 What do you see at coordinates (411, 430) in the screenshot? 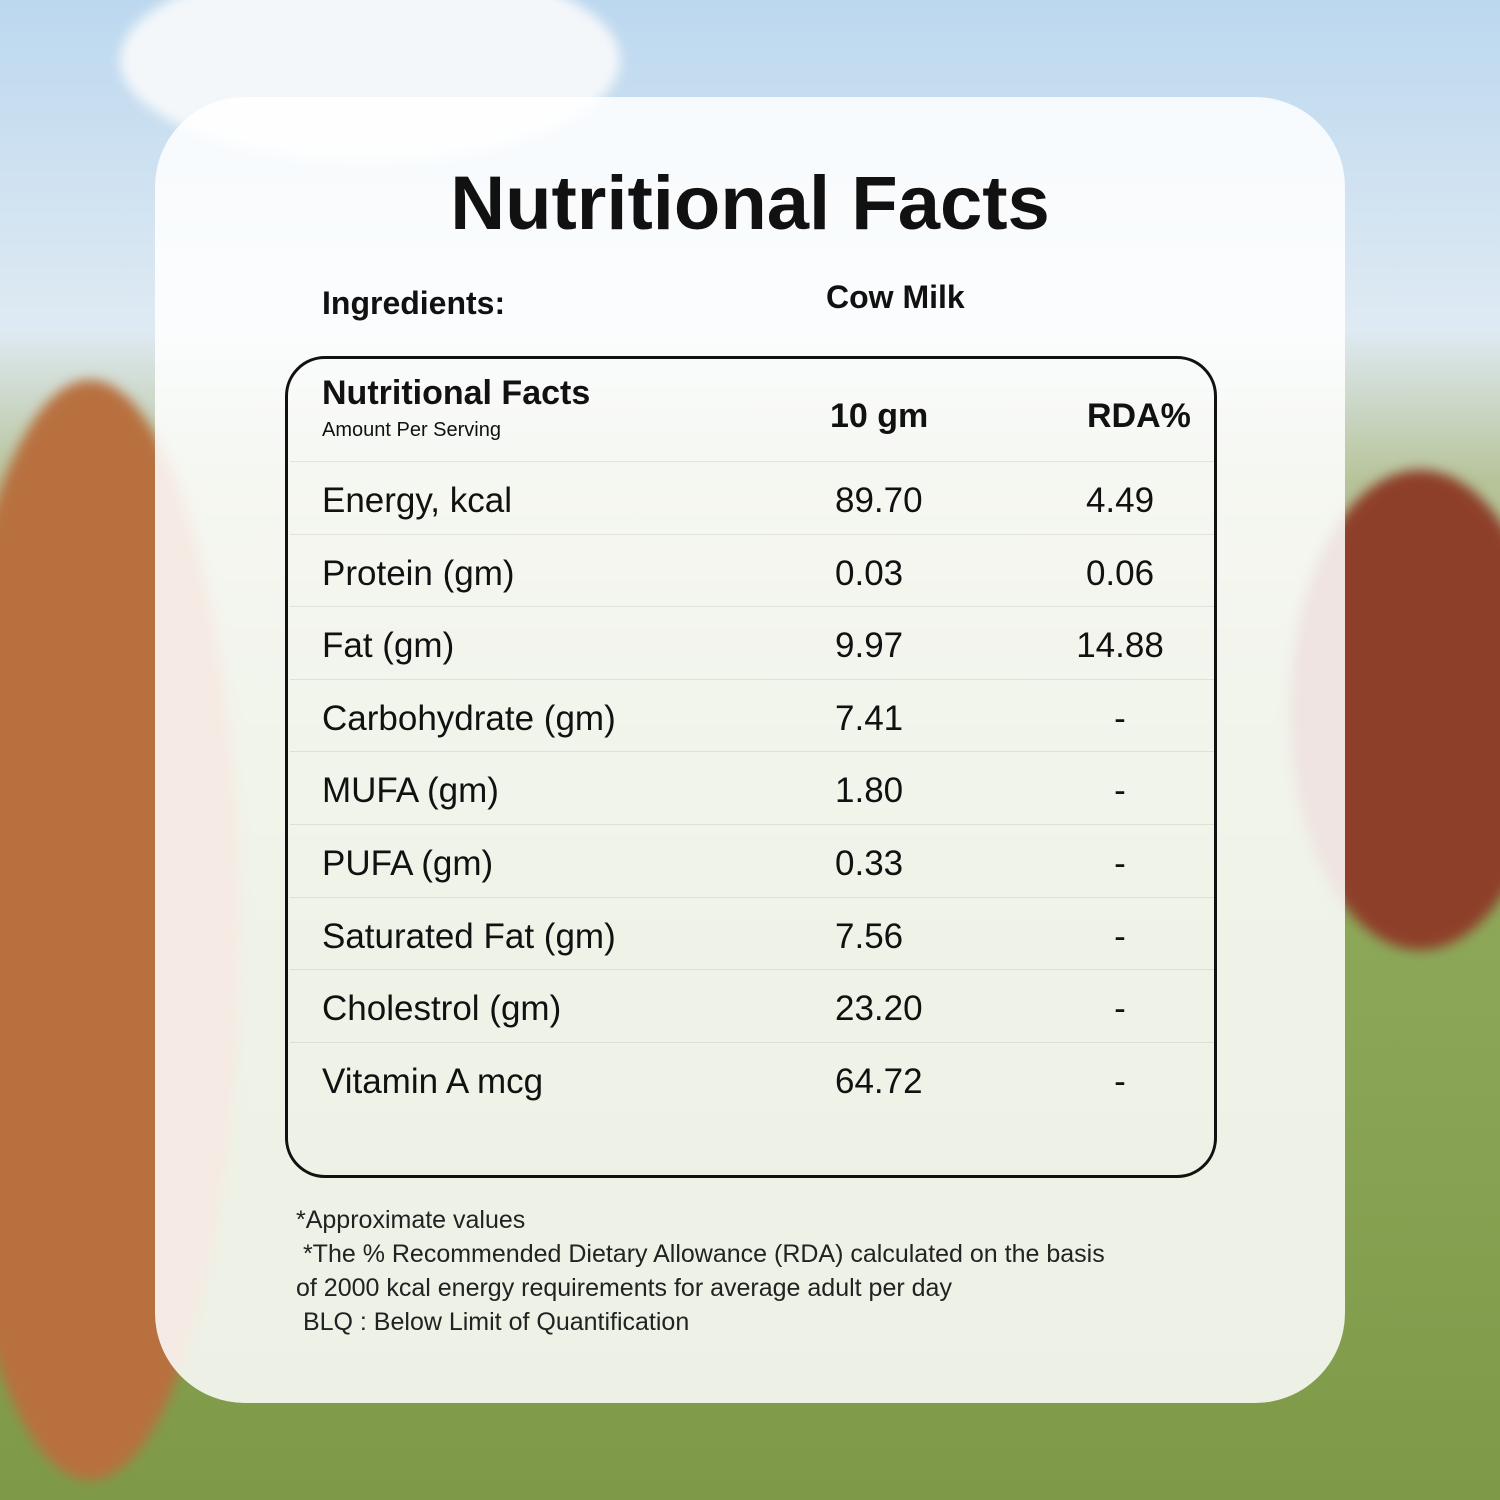
I see `table-subtitle: Amount Per Serving` at bounding box center [411, 430].